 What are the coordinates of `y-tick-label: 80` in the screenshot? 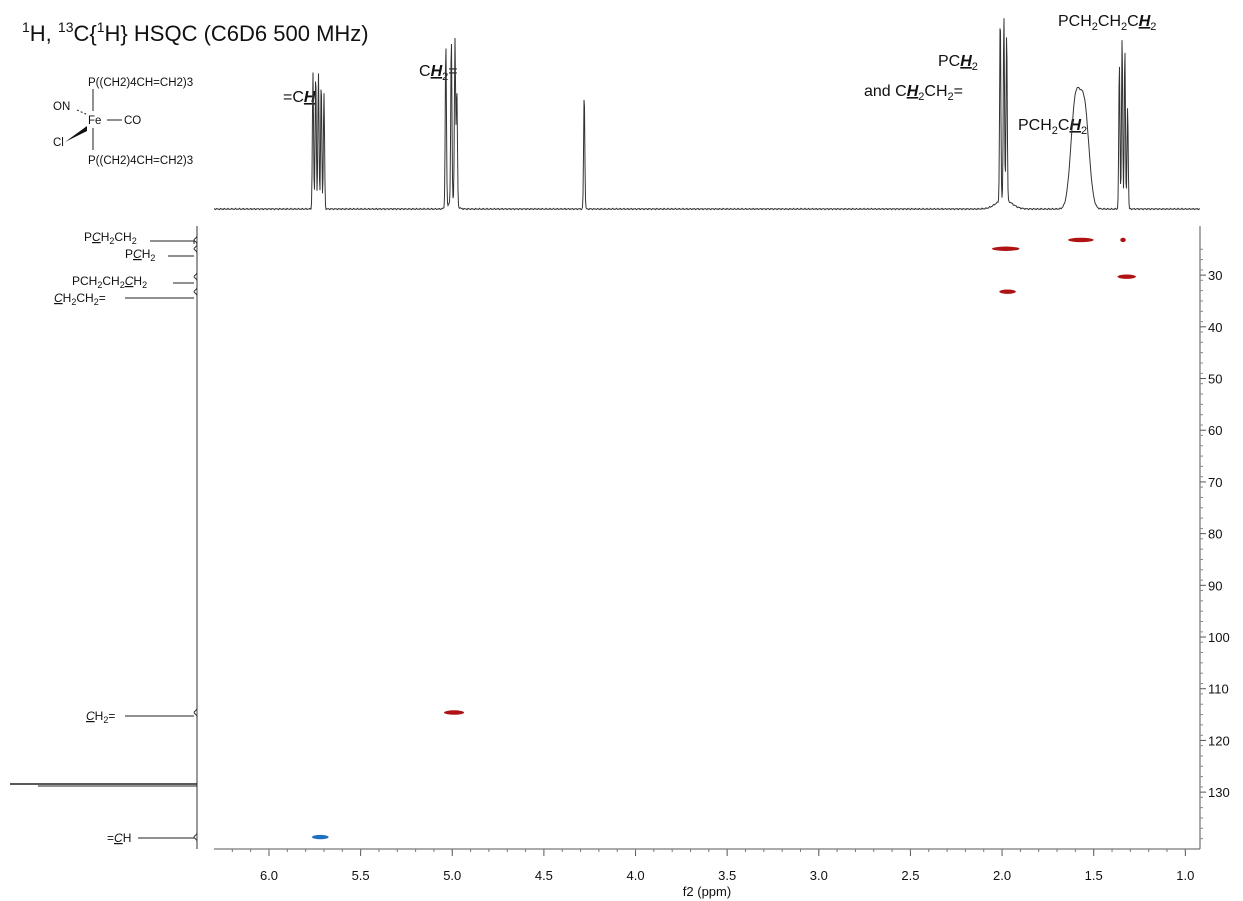 It's located at (1215, 534).